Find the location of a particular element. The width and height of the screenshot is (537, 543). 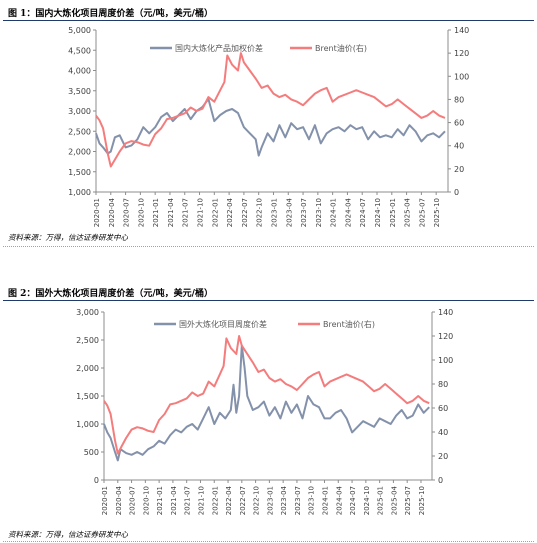

figure-2-title: 图 2：国外大炼化项目周度价差（元/吨，美元/桶） is located at coordinates (110, 294).